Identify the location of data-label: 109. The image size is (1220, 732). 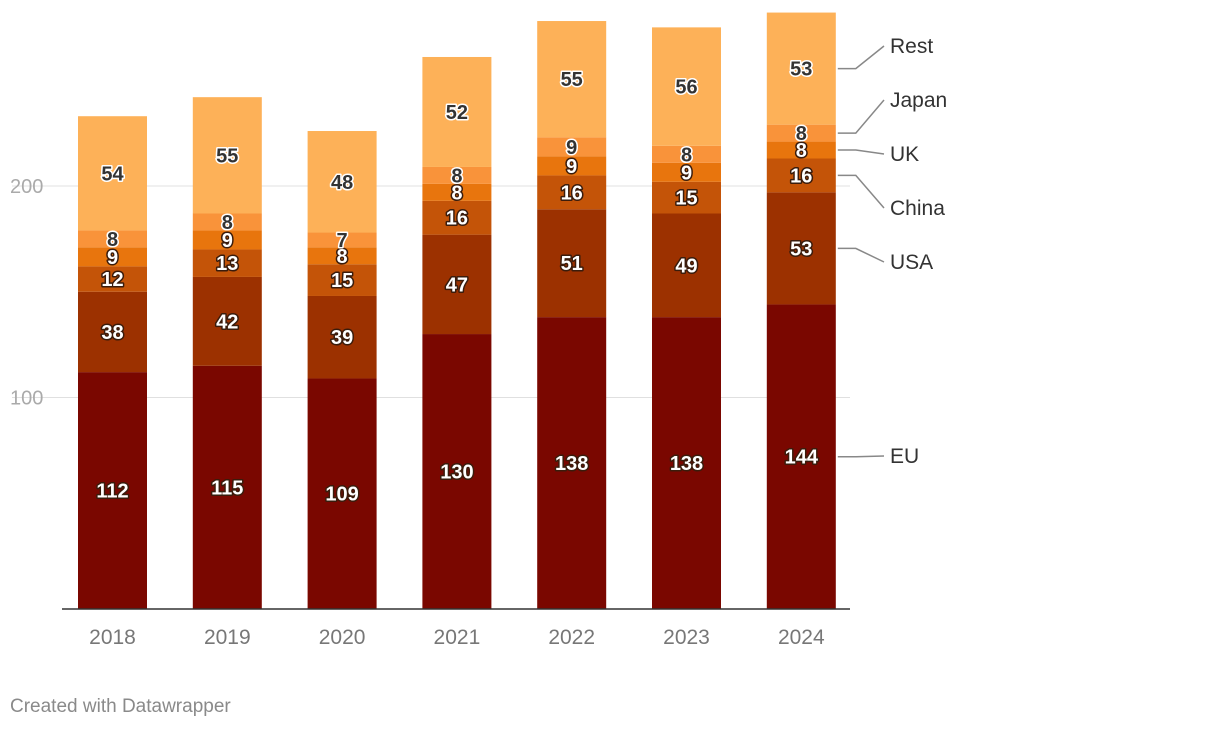
(341, 495).